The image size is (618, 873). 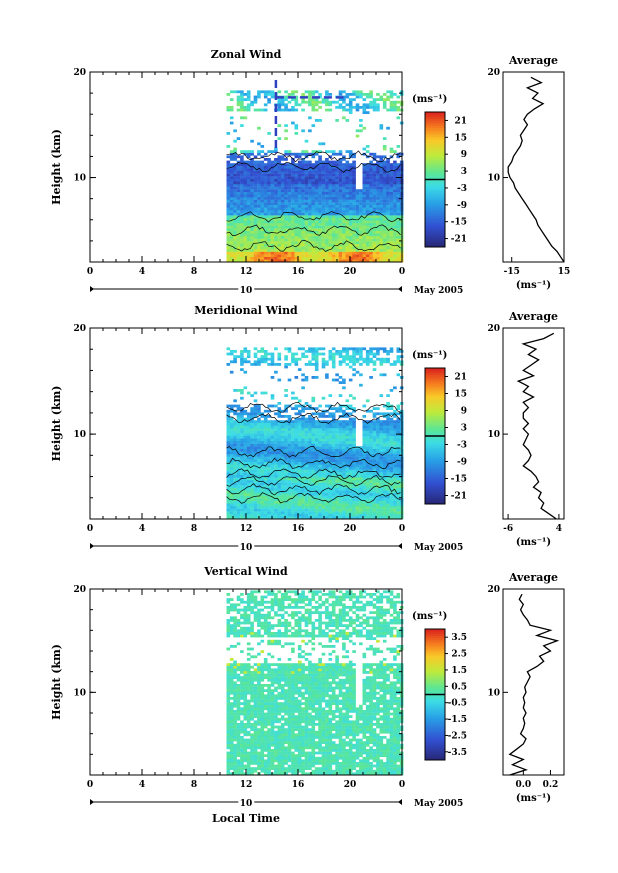 I want to click on y-tick-label: 10, so click(x=79, y=179).